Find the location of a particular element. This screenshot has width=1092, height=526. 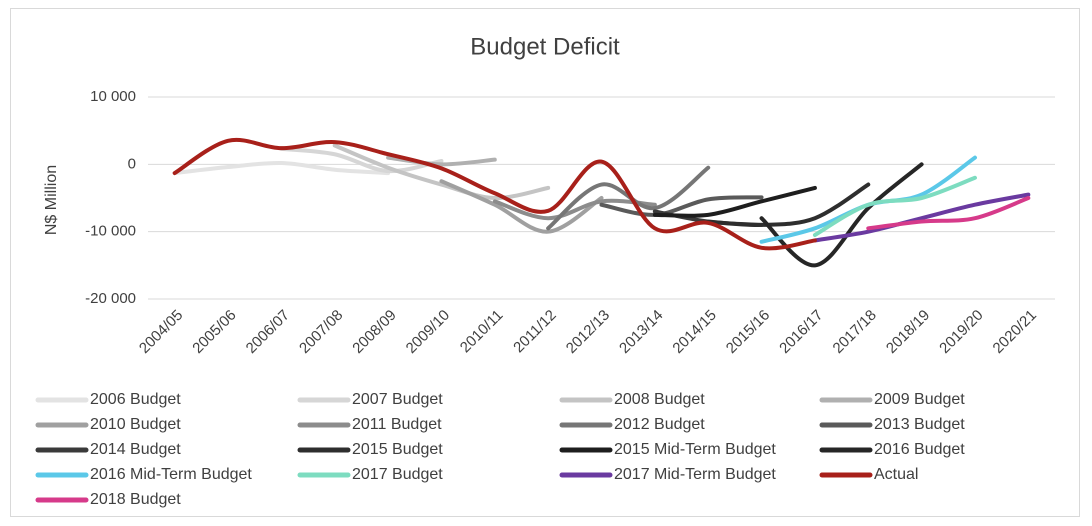

y-tick-label: -10 000 is located at coordinates (110, 231).